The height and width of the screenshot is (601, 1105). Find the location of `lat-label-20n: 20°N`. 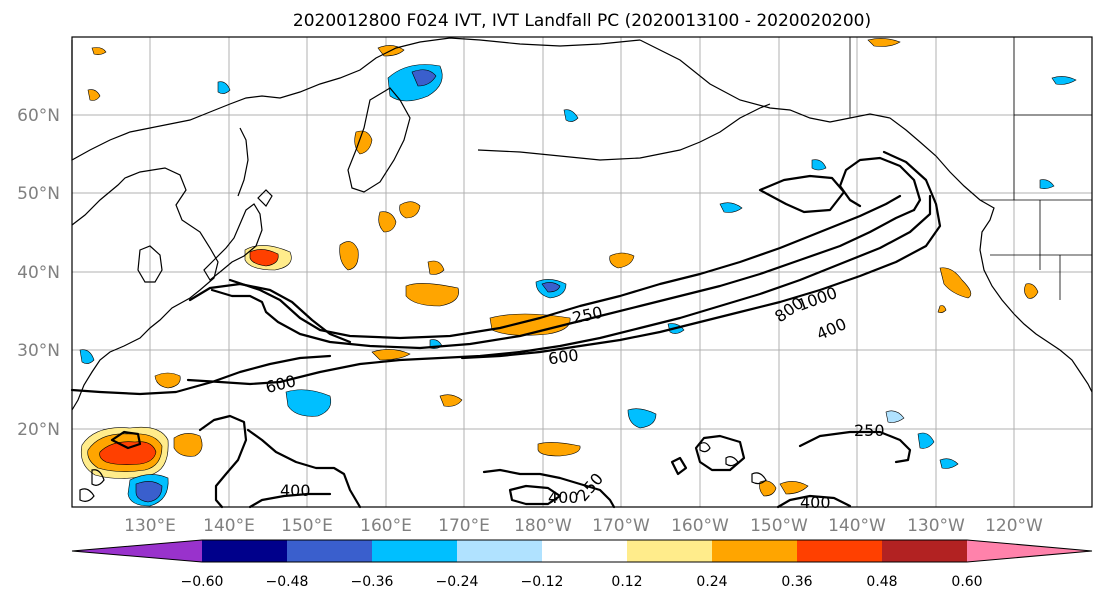

lat-label-20n: 20°N is located at coordinates (38, 430).